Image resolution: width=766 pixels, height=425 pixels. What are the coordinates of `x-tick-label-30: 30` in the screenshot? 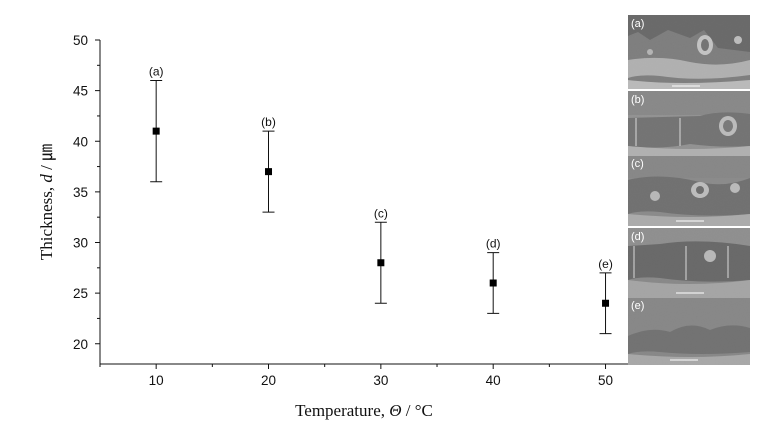 It's located at (380, 380).